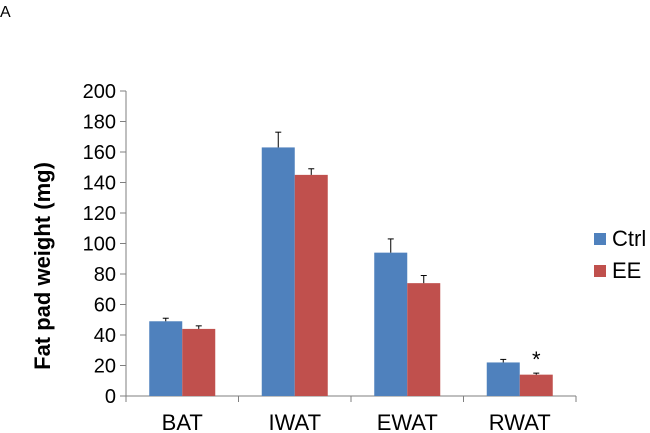 This screenshot has height=433, width=650. What do you see at coordinates (5, 12) in the screenshot?
I see `panel-label: A` at bounding box center [5, 12].